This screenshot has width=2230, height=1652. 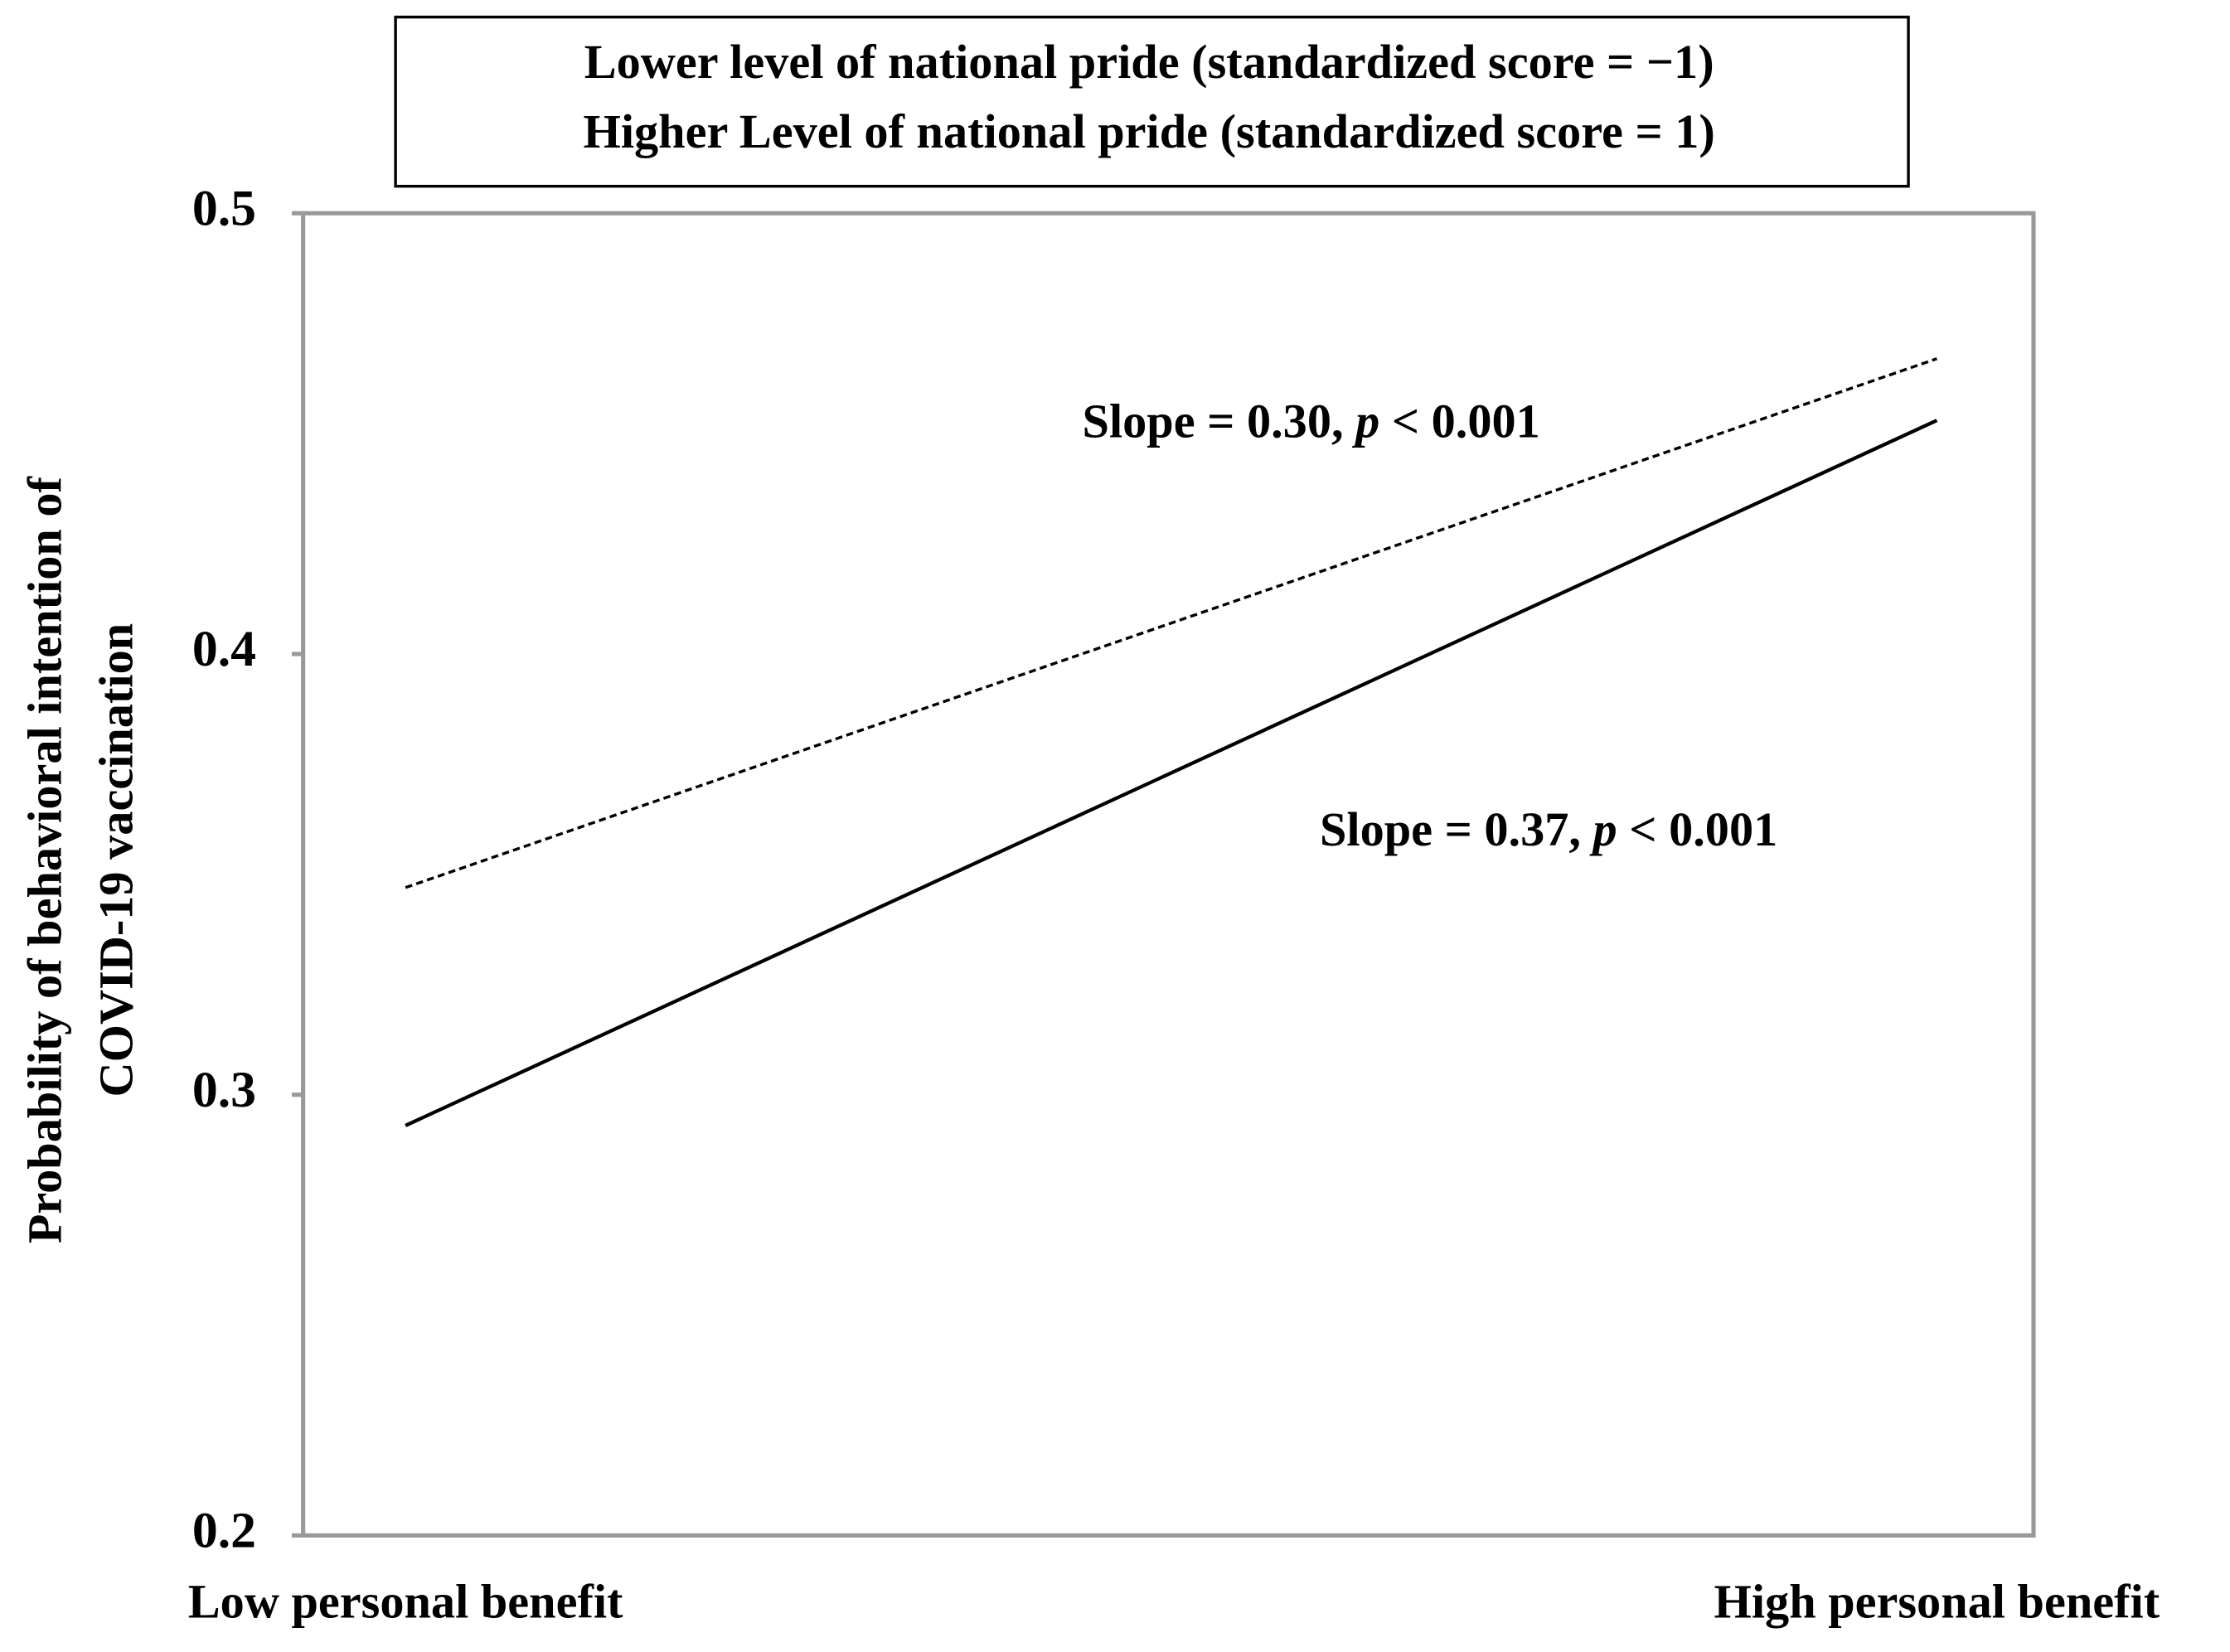 I want to click on y-tick-label: 0.2, so click(x=224, y=1531).